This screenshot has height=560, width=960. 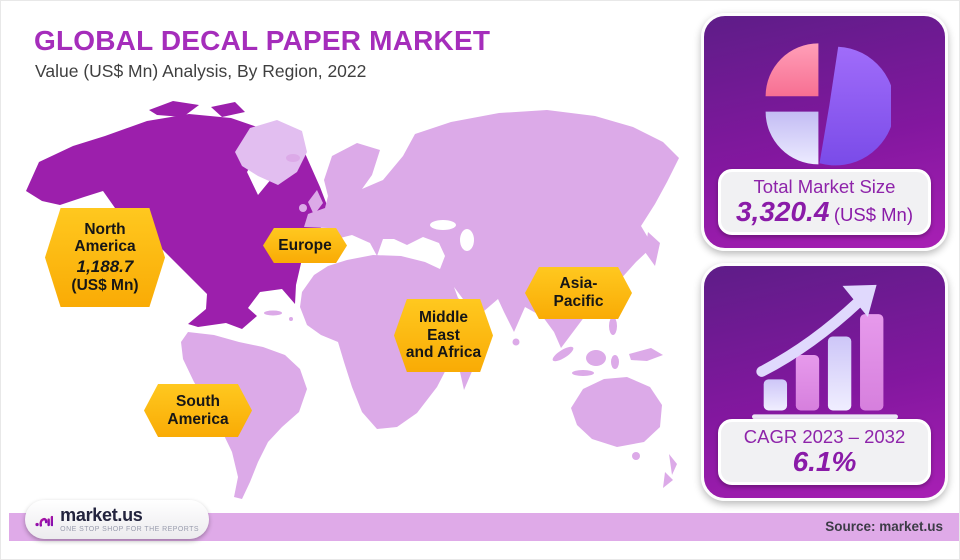 I want to click on region-badge-north-america: North America 1,188.7 (US$ Mn), so click(x=105, y=257).